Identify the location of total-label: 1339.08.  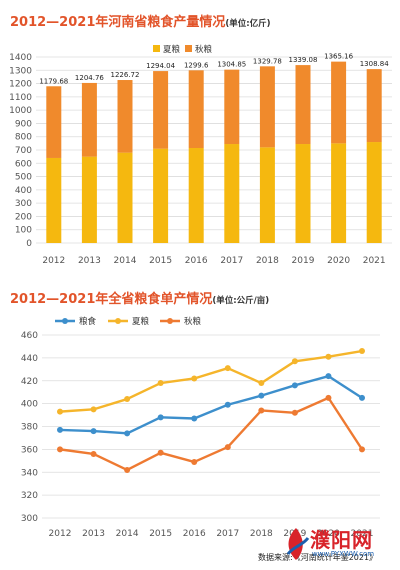
(303, 60).